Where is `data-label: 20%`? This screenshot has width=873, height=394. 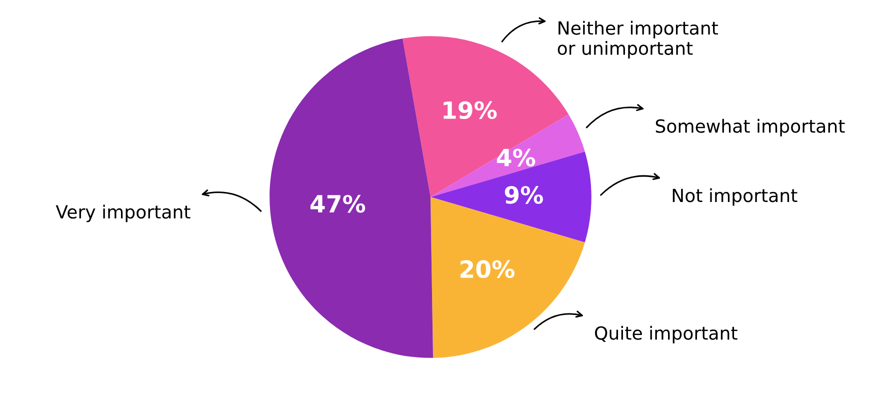 data-label: 20% is located at coordinates (487, 269).